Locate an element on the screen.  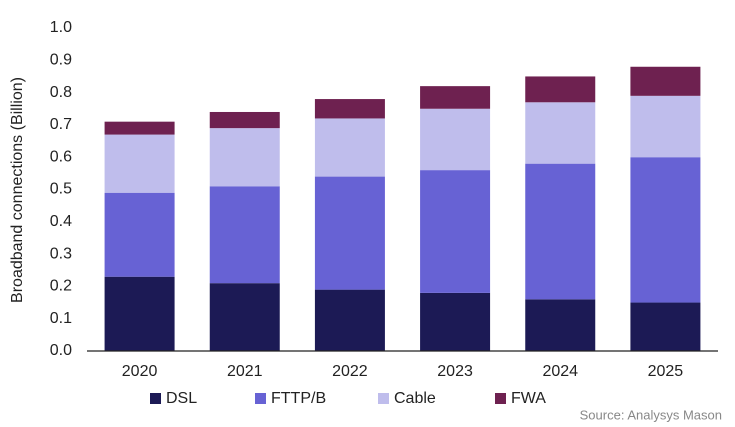
x-tick-label: 2025 is located at coordinates (666, 371).